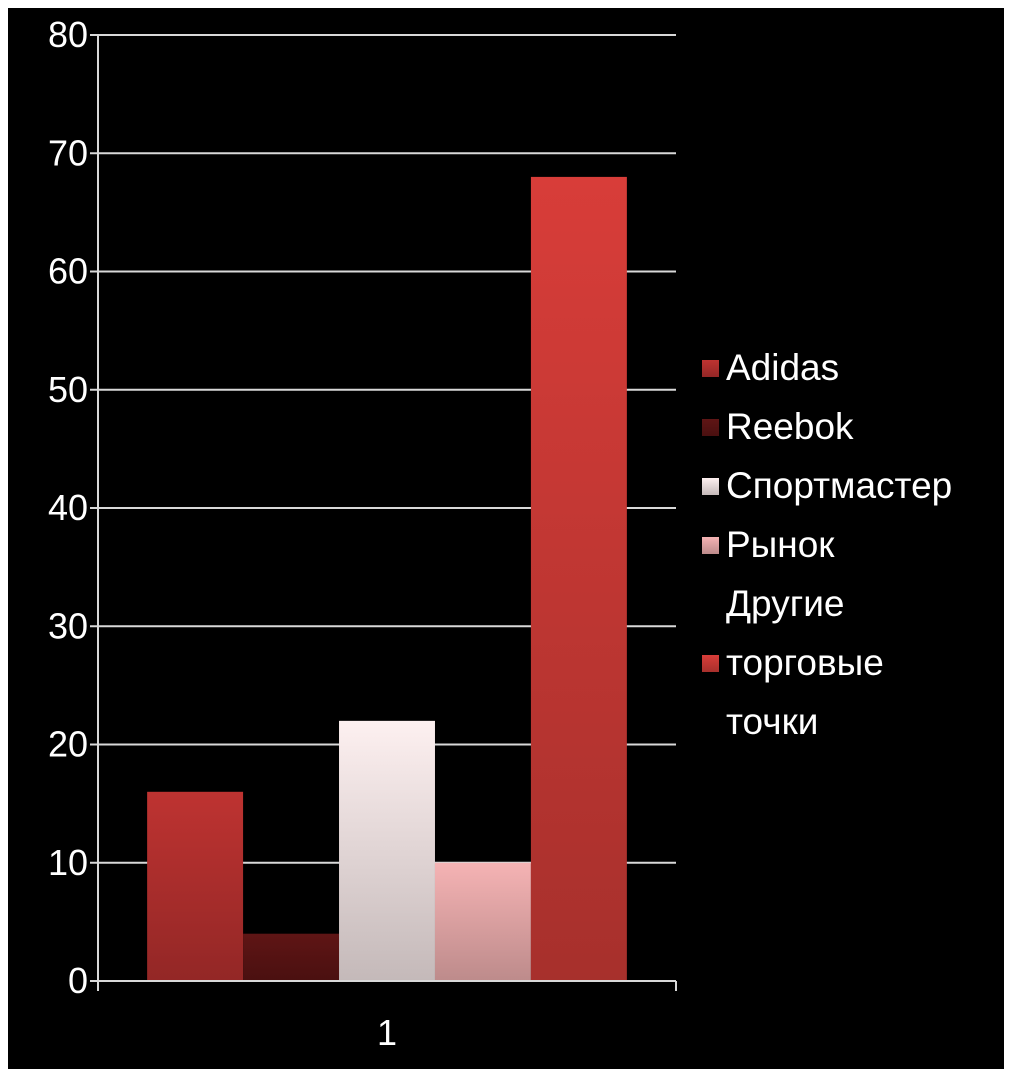  I want to click on y-tick-label: 70, so click(68, 152).